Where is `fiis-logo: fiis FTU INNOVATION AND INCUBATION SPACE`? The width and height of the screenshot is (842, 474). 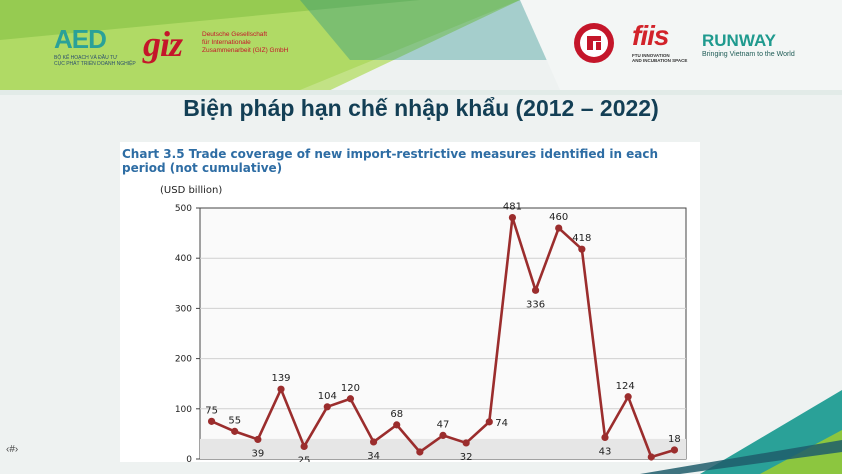 fiis-logo: fiis FTU INNOVATION AND INCUBATION SPACE is located at coordinates (660, 42).